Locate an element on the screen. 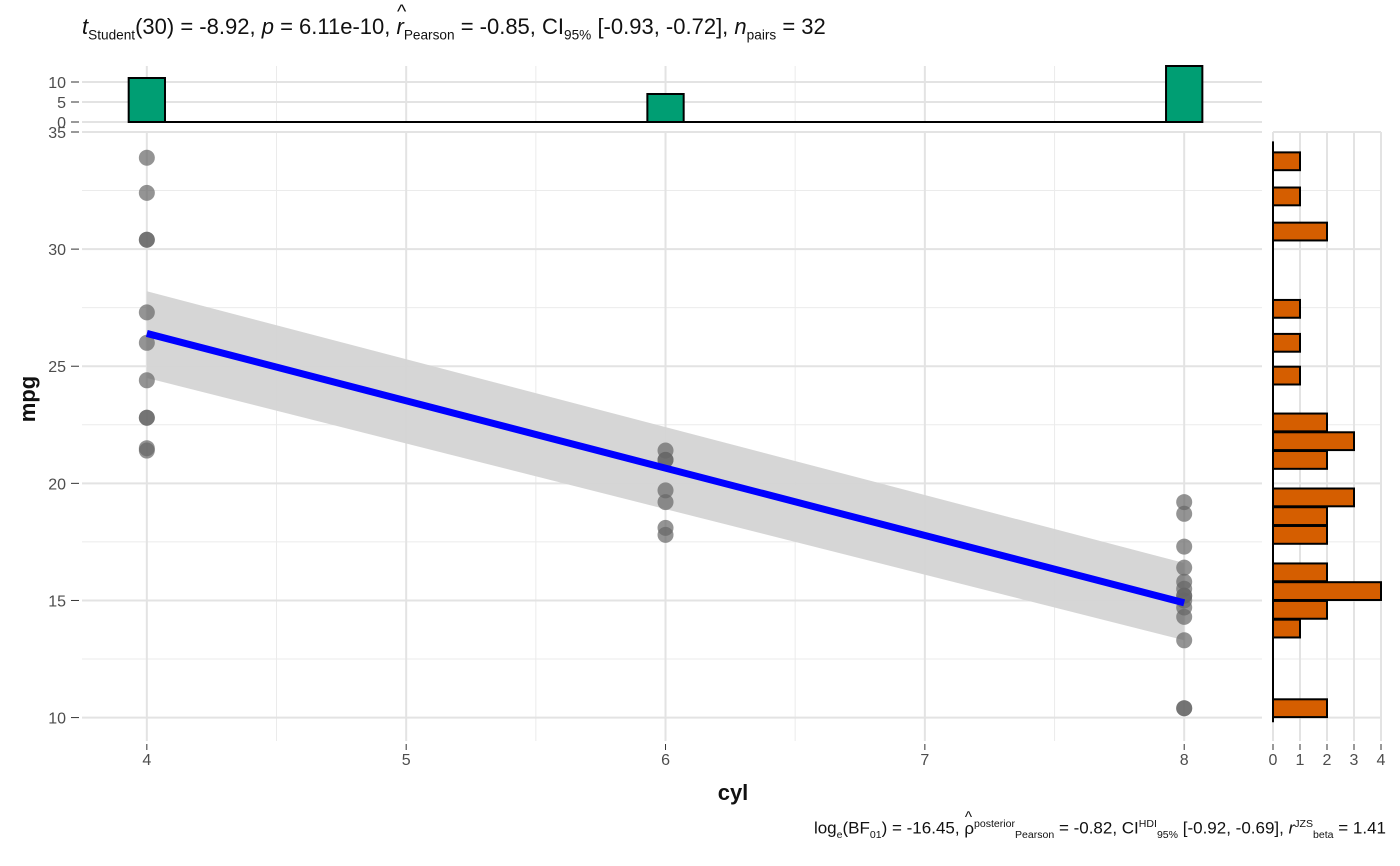  right-hist-tick-label: 4 is located at coordinates (1381, 760).